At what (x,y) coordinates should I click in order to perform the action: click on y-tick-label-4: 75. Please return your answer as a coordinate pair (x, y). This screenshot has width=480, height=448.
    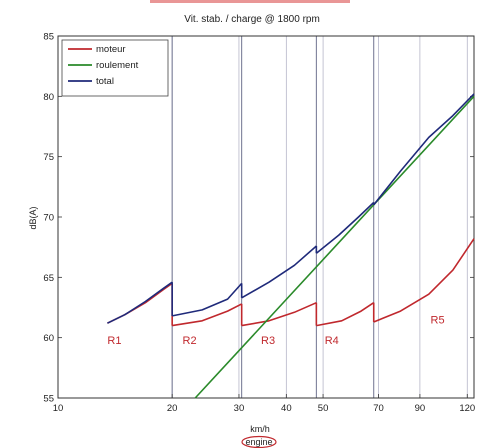
    Looking at the image, I should click on (48, 157).